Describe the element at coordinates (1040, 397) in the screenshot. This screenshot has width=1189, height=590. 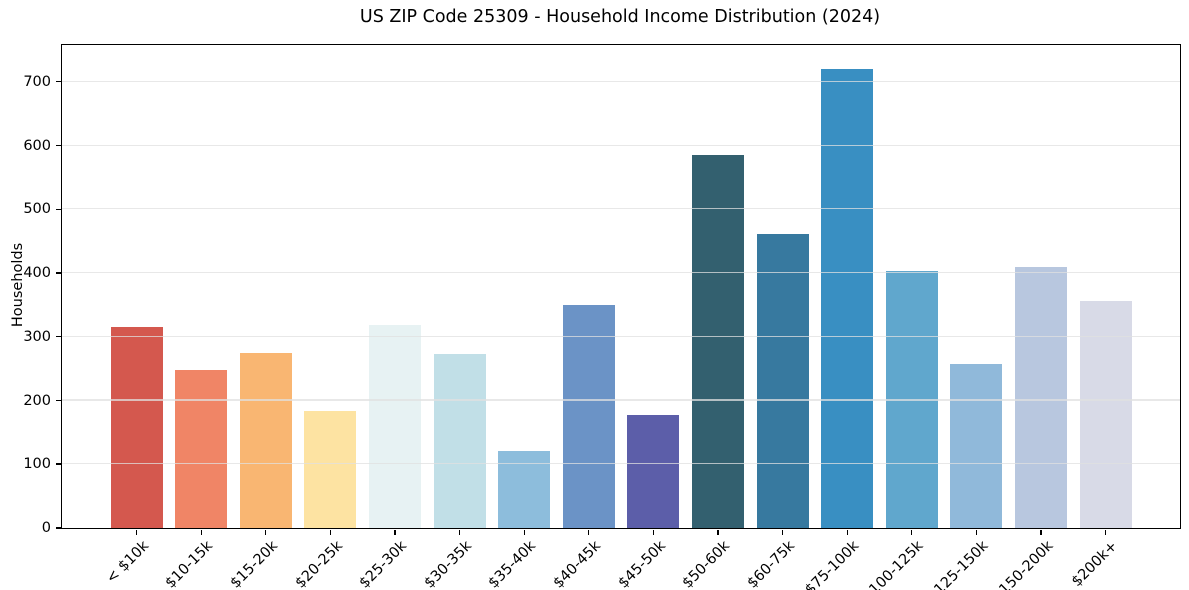
I see `bar-150-200k` at that location.